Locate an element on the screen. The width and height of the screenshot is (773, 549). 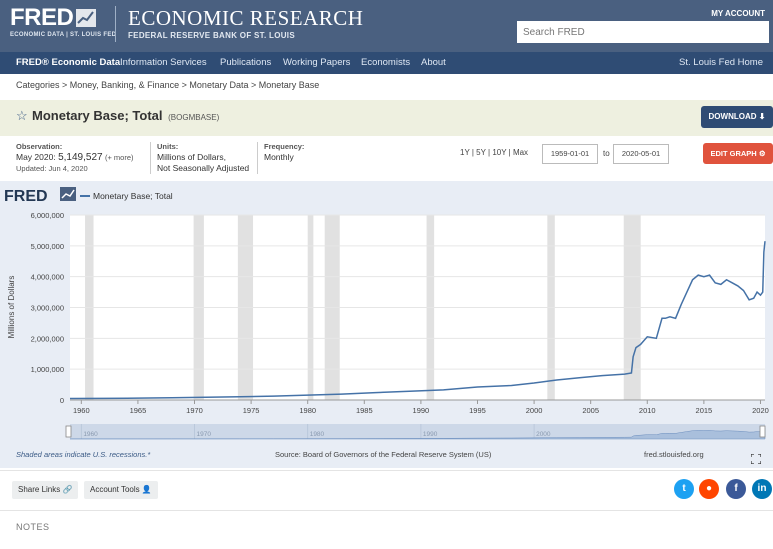
observation-period: May 2020: is located at coordinates (36, 157).